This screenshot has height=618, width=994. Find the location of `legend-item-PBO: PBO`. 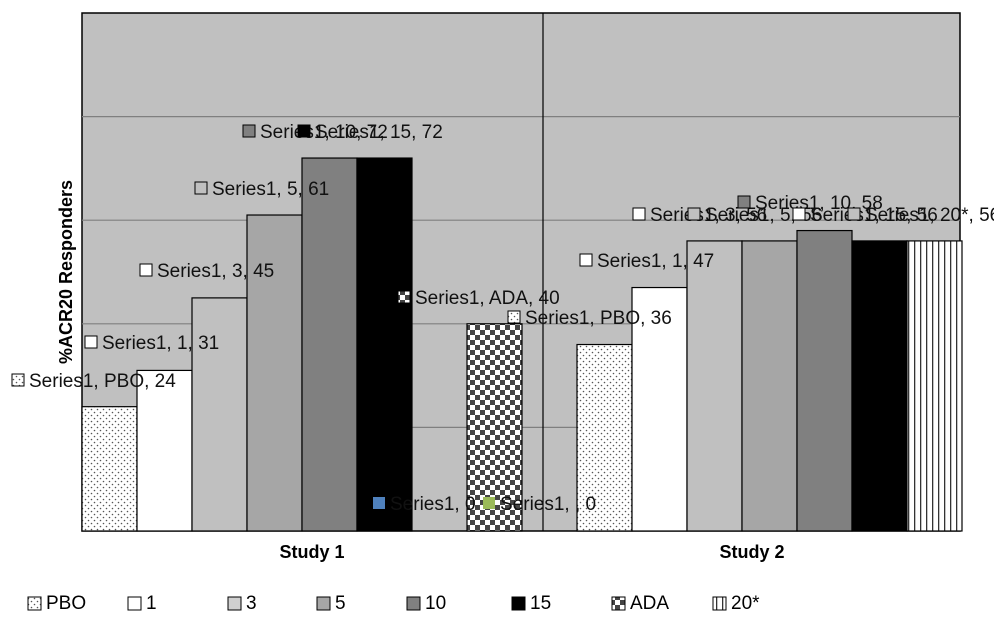

legend-item-PBO: PBO is located at coordinates (56, 603).